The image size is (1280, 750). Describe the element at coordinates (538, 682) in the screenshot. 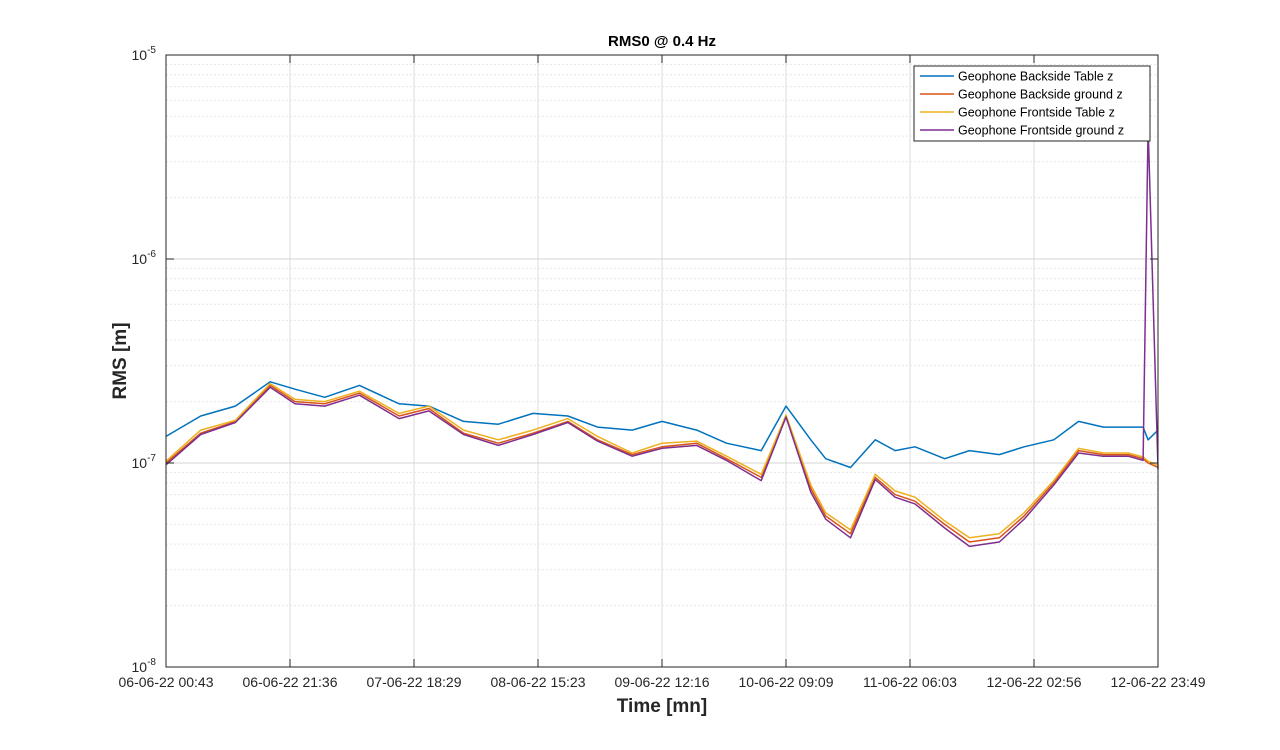

I see `x-tick-label: 08-06-22 15:23` at that location.